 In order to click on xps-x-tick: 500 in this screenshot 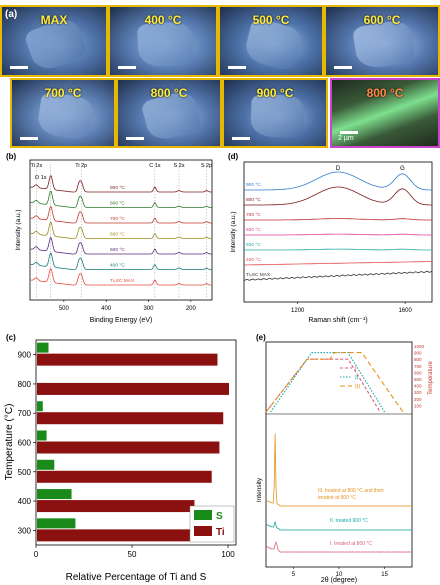, I will do `click(64, 309)`.